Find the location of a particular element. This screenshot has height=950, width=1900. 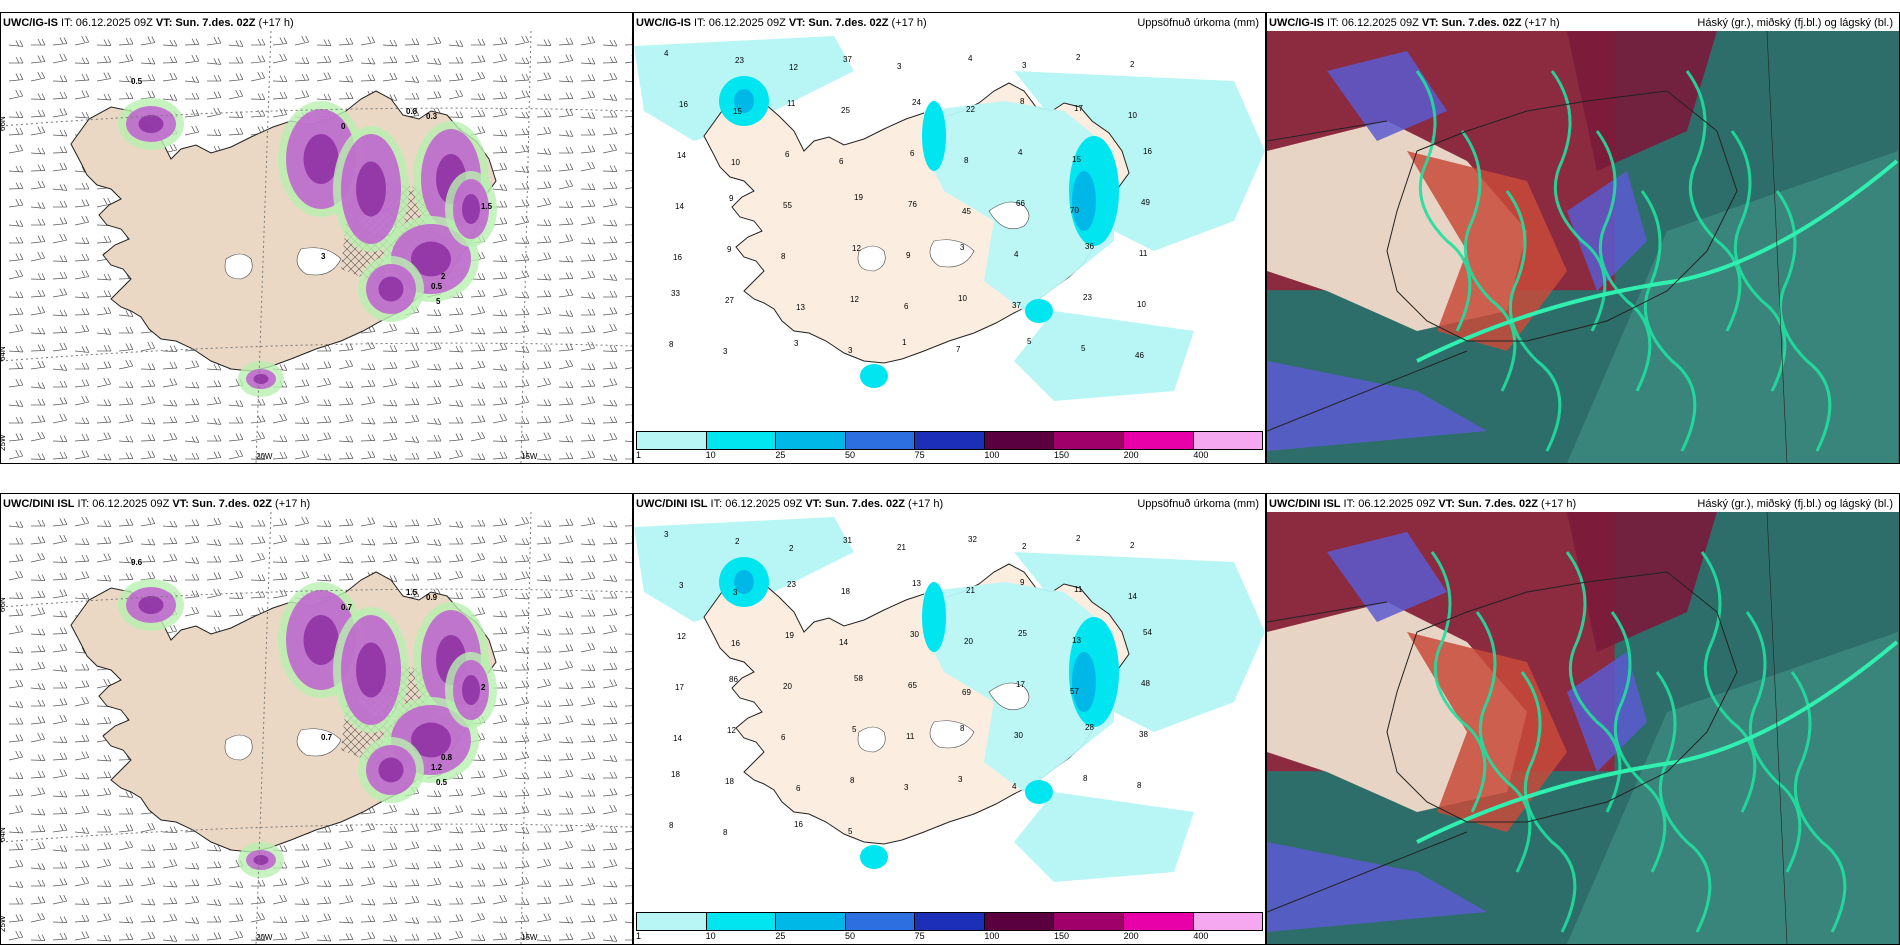

precip-value: 36 is located at coordinates (1089, 246).